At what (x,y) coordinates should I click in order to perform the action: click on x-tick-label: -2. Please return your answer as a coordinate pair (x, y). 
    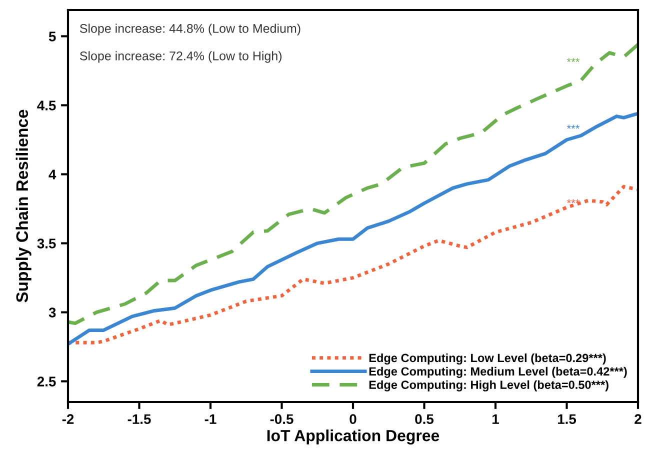
    Looking at the image, I should click on (68, 419).